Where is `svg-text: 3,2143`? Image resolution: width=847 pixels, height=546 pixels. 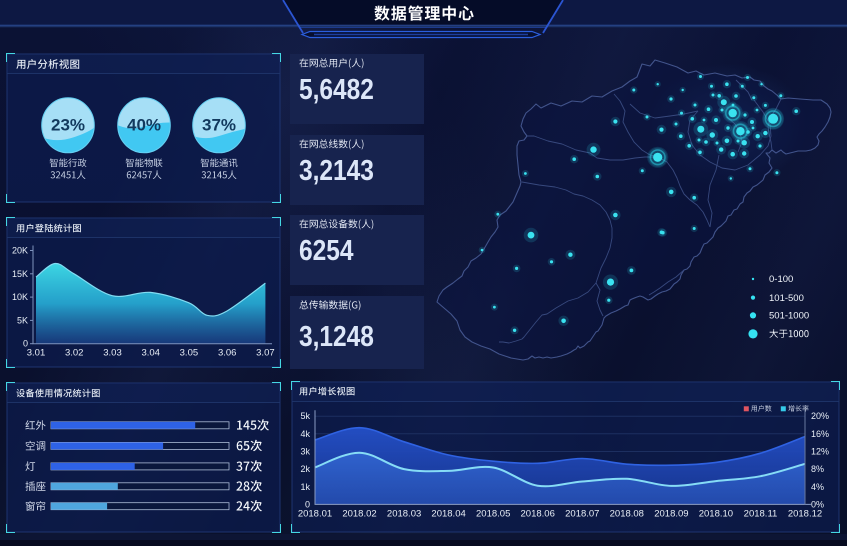
svg-text: 3,2143 is located at coordinates (336, 170).